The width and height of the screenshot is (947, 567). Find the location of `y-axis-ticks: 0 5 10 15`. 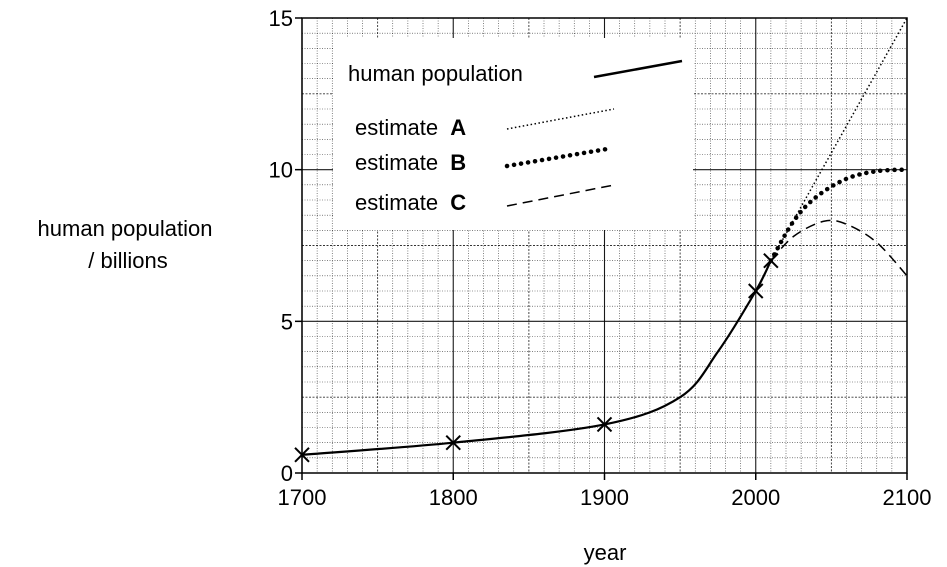

y-axis-ticks: 0 5 10 15 is located at coordinates (285, 246).